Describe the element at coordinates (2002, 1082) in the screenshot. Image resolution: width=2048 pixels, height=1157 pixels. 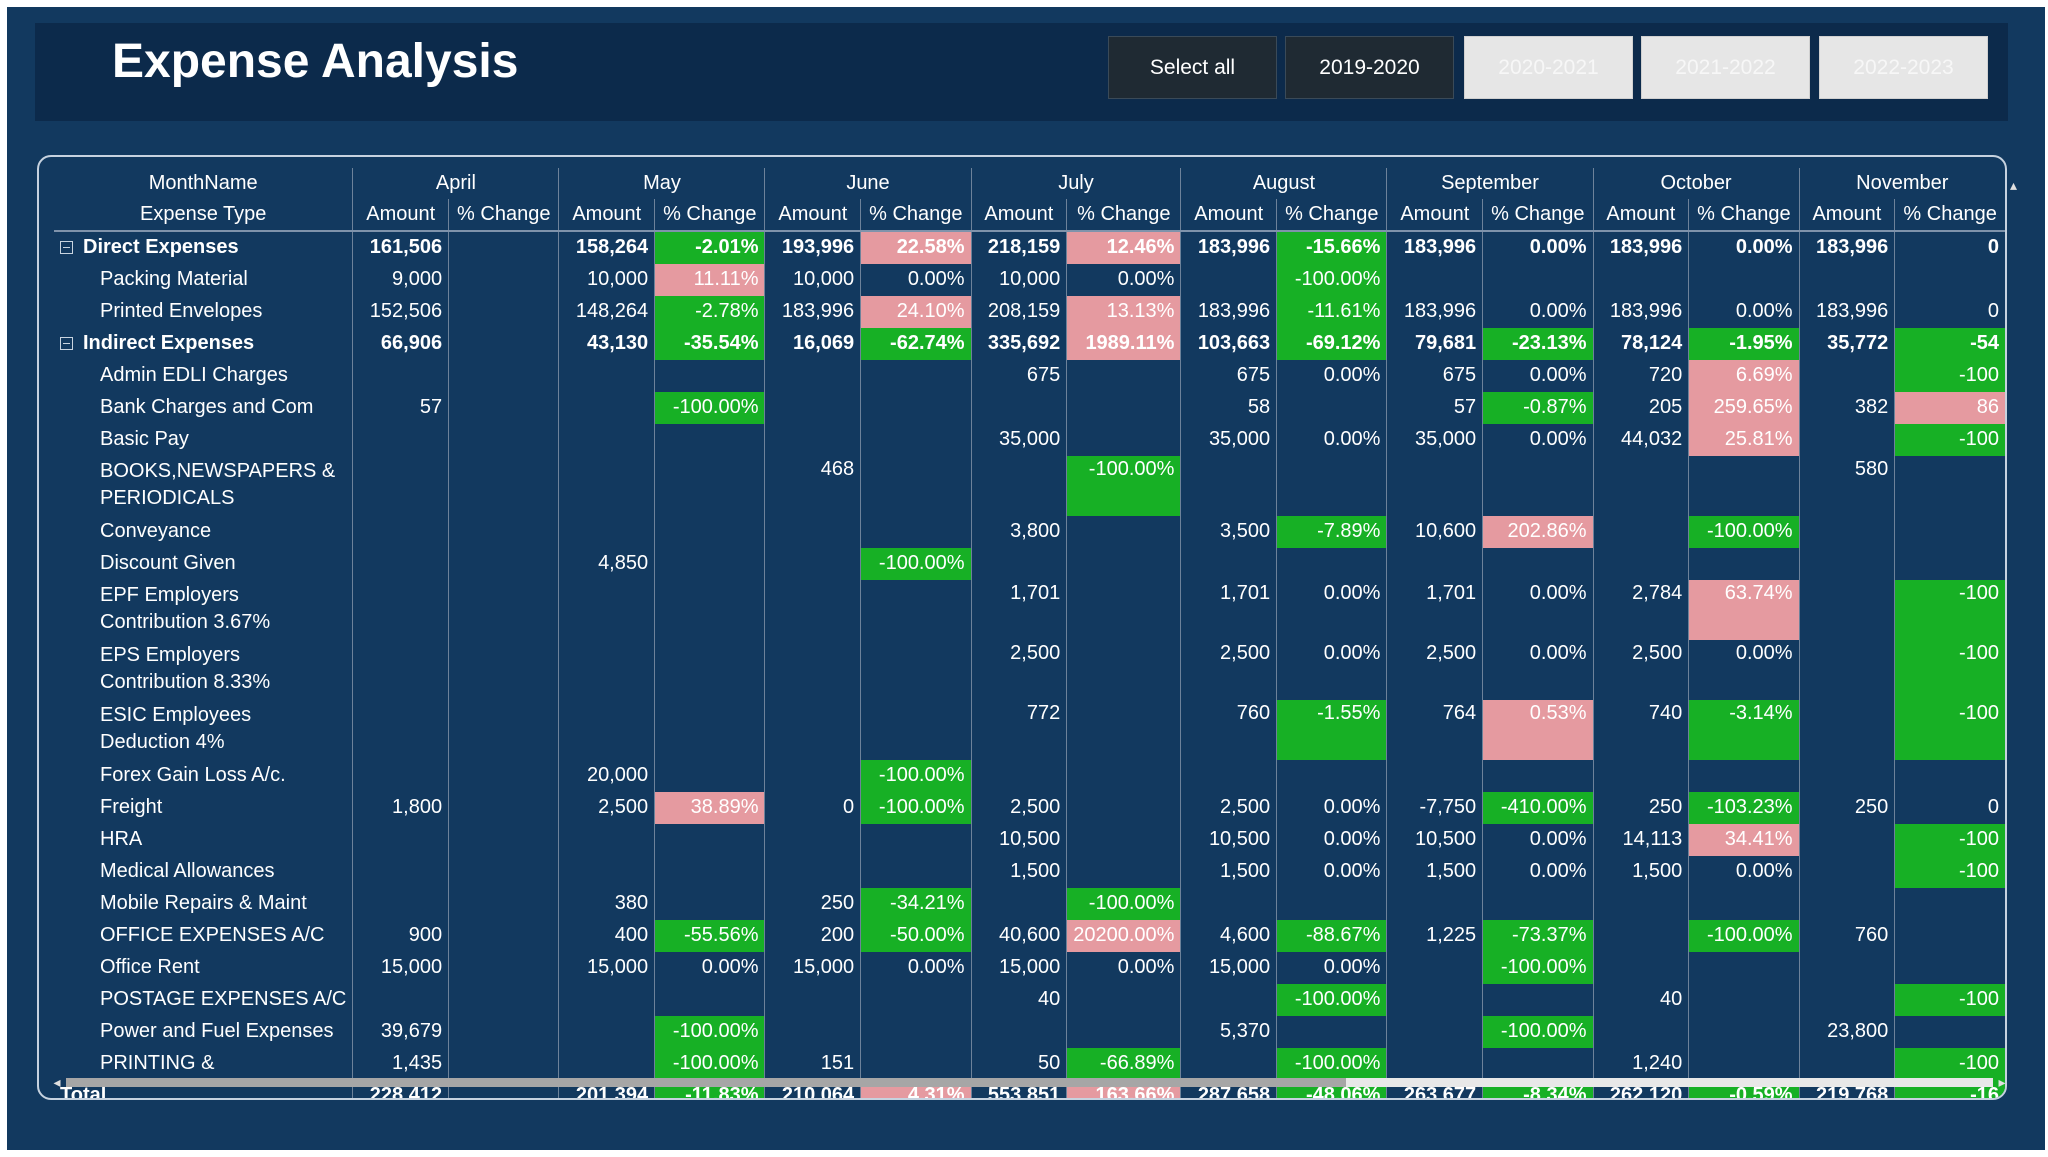
I see `scroll-right-icon: ▸` at that location.